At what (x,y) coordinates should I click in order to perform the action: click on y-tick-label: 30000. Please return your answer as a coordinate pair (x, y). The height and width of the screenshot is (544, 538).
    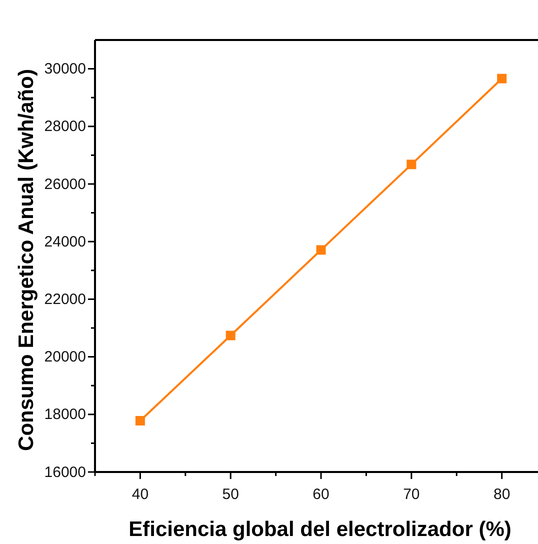
    Looking at the image, I should click on (65, 69).